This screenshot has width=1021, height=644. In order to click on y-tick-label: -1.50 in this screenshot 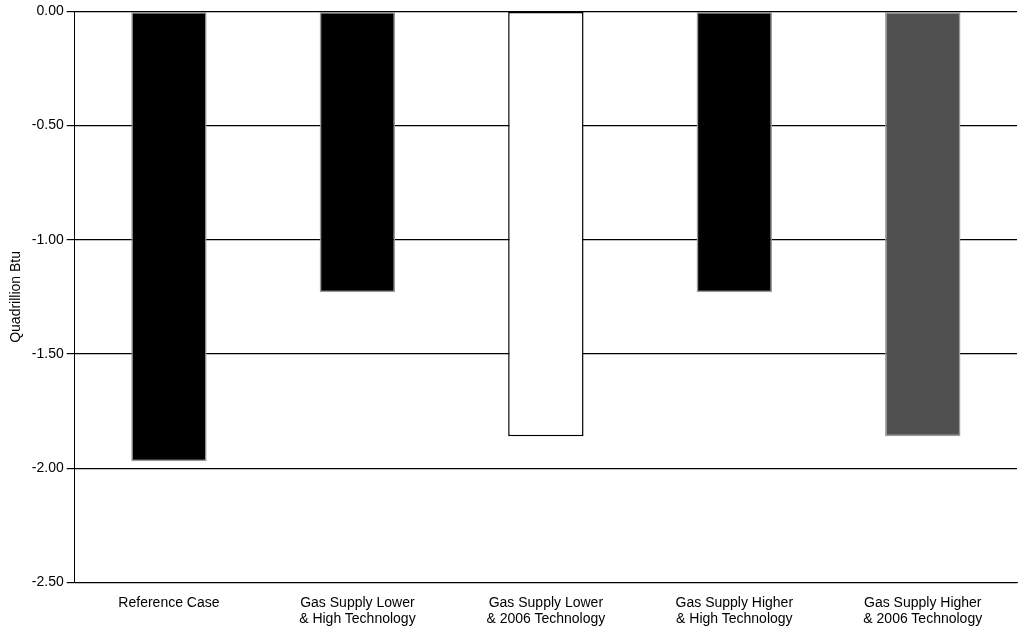, I will do `click(47, 352)`.